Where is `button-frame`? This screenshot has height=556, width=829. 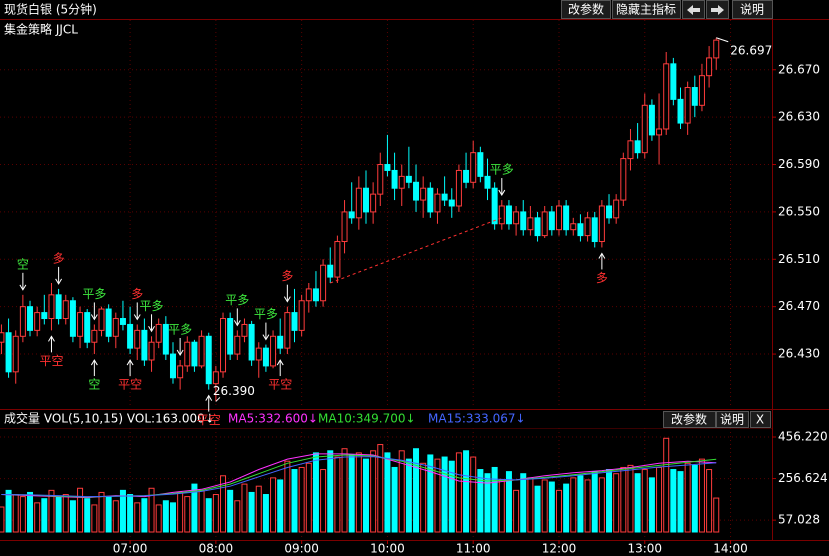 button-frame is located at coordinates (646, 9).